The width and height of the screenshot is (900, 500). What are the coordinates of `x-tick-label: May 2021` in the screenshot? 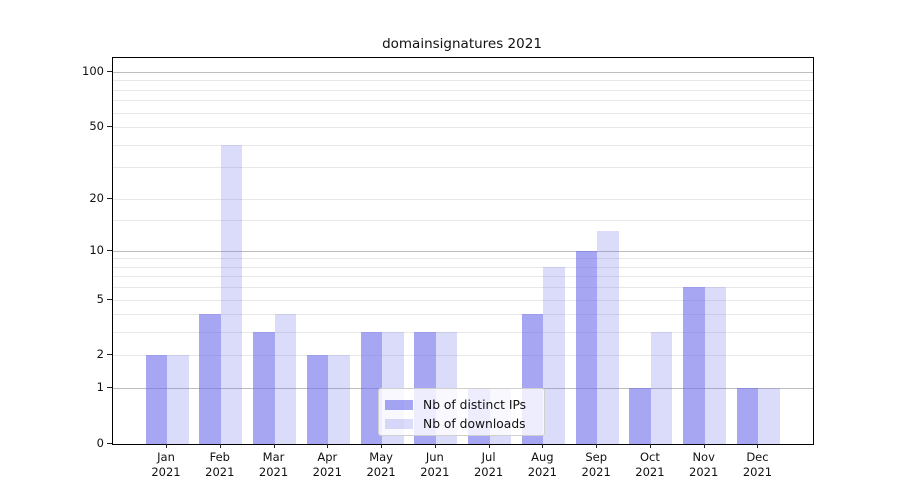 It's located at (381, 464).